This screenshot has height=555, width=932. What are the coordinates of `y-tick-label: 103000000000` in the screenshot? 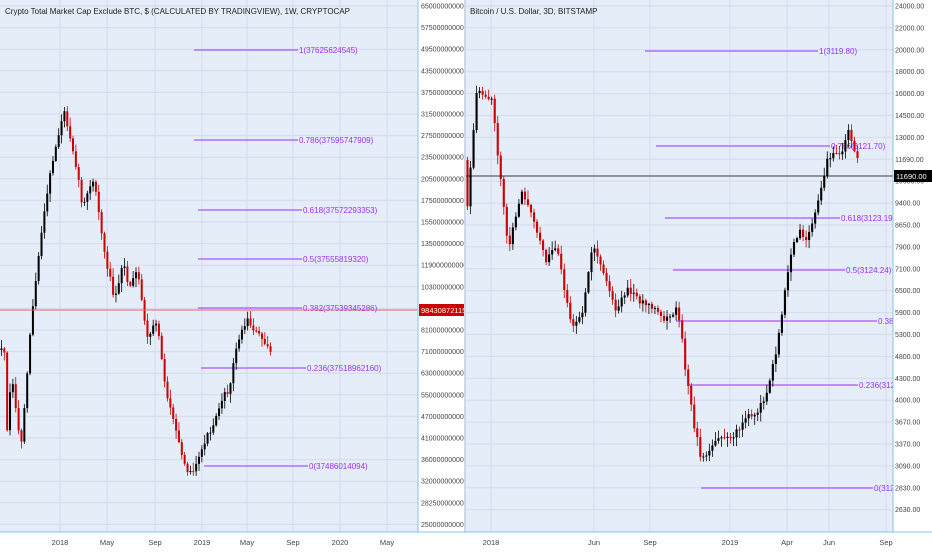 It's located at (444, 287).